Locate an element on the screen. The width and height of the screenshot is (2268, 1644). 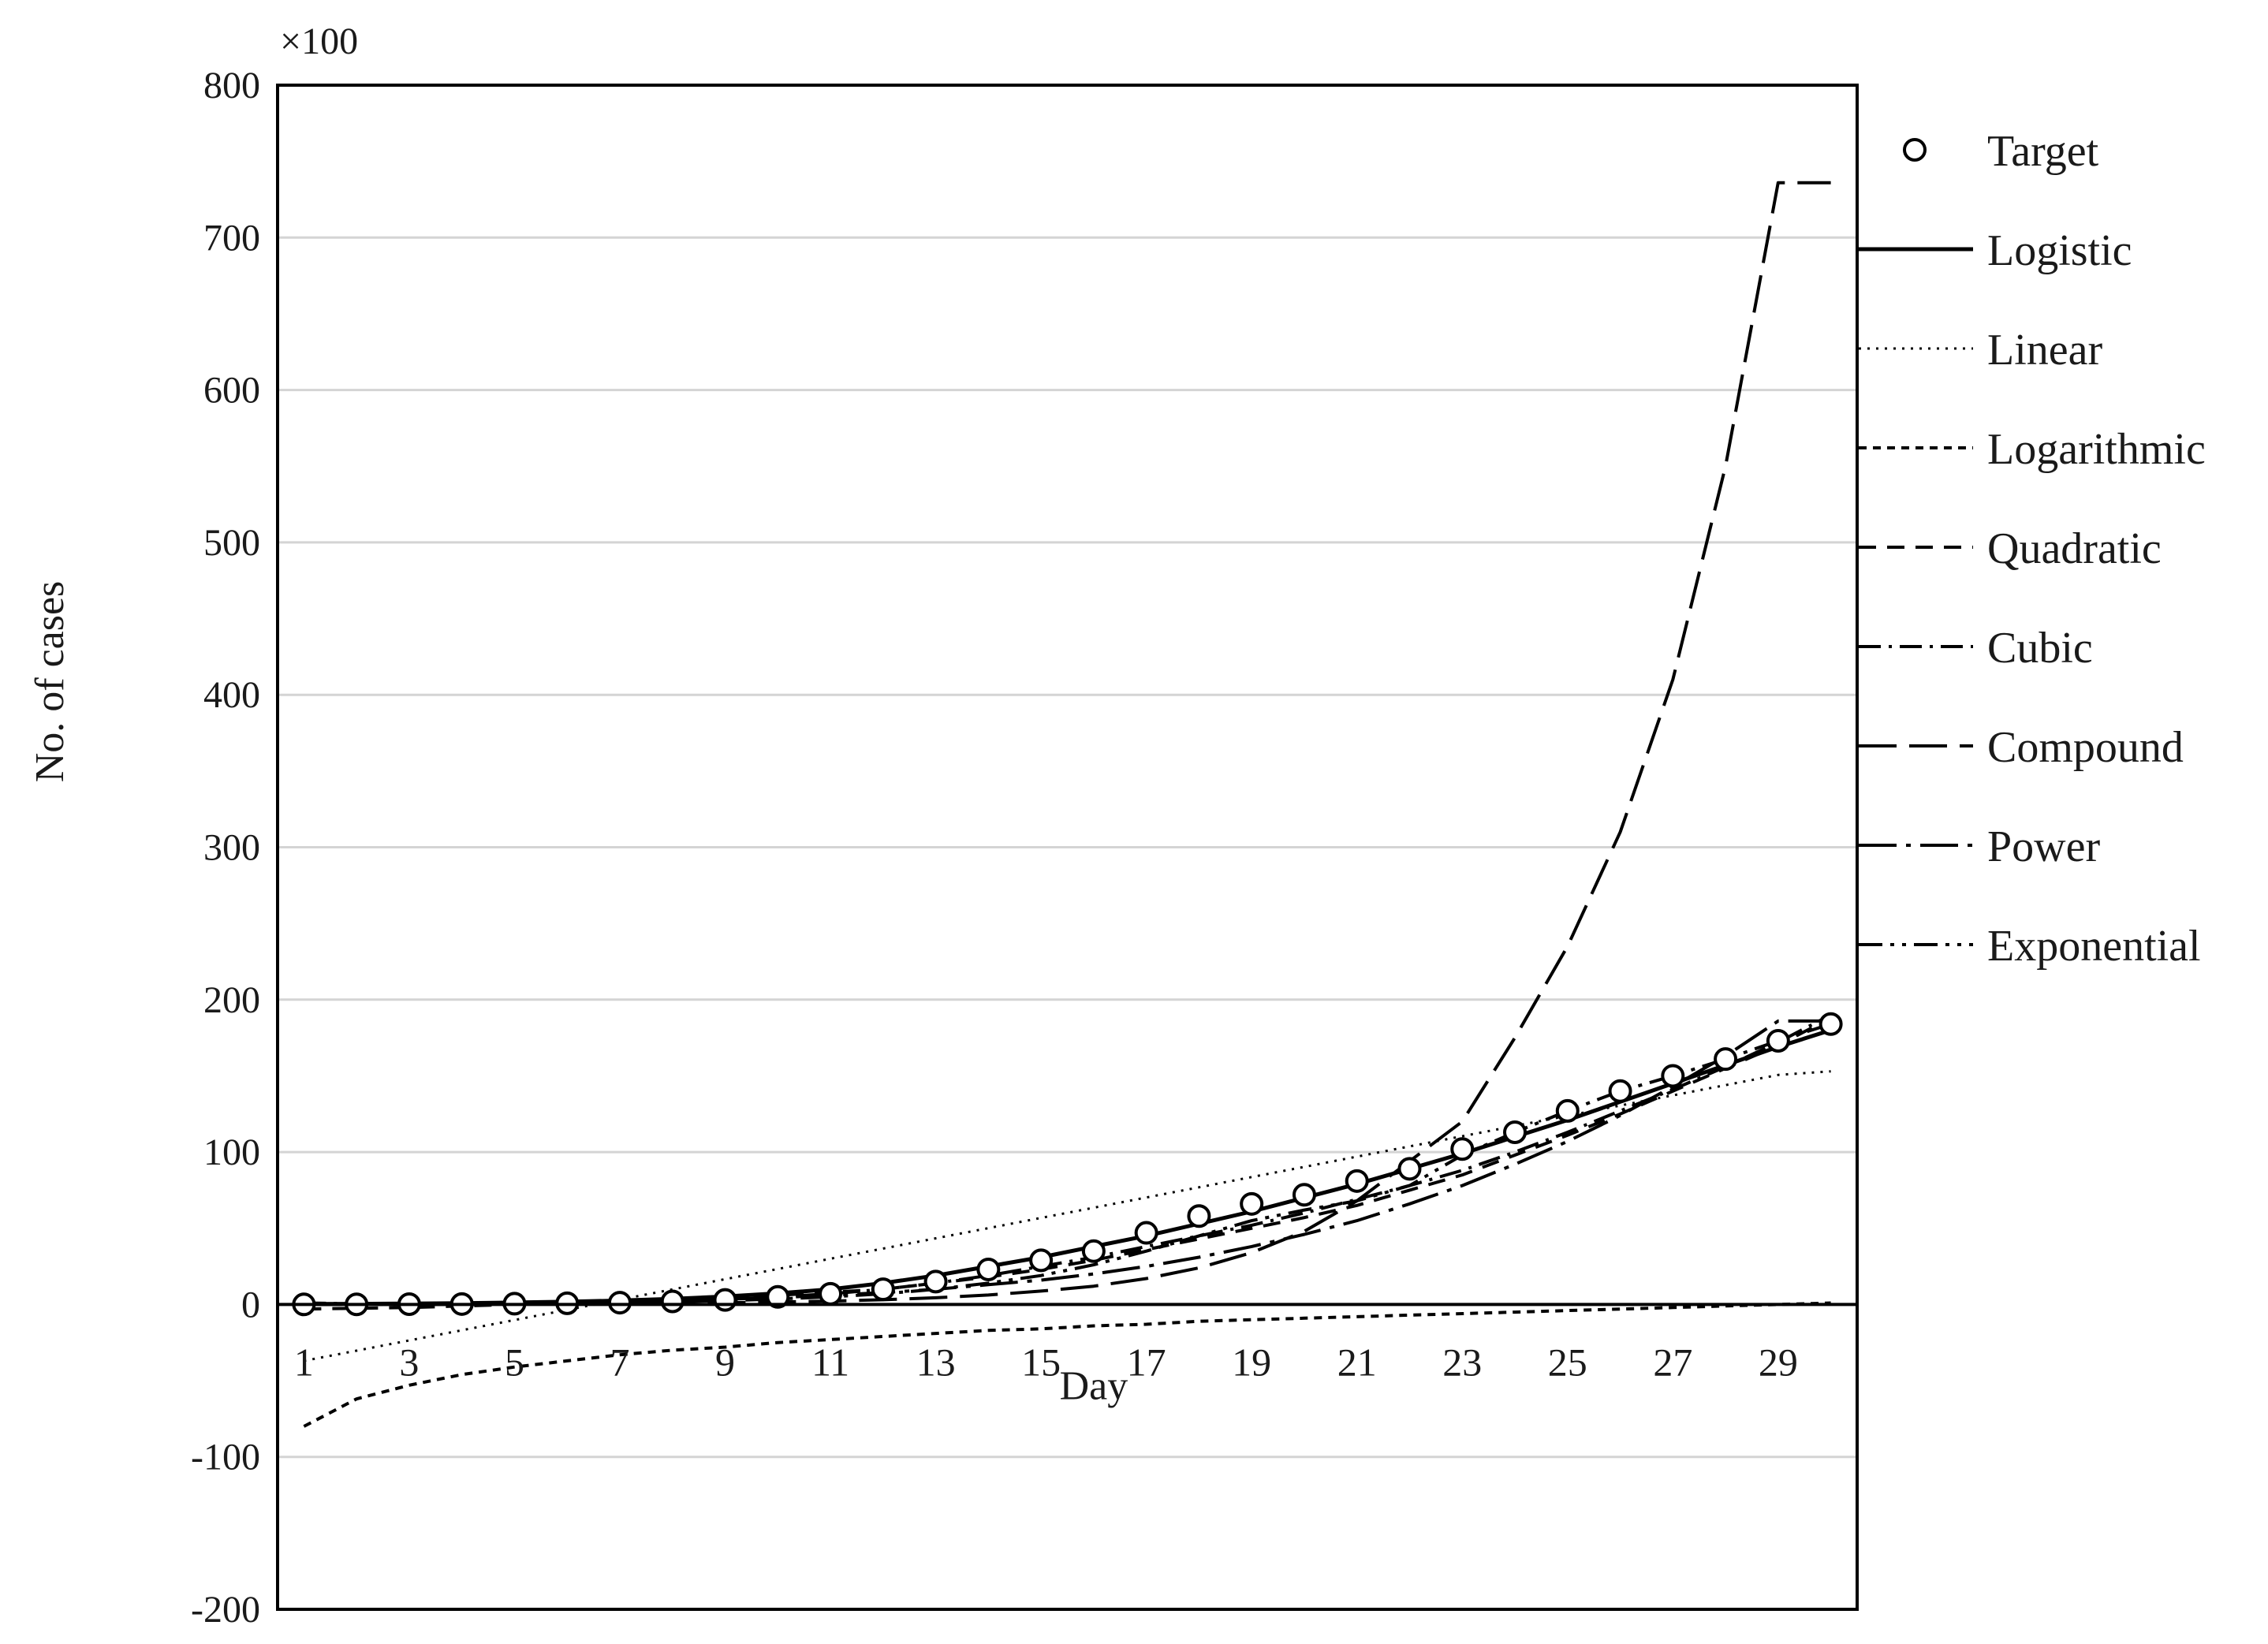
legend-marker-target is located at coordinates (1915, 150).